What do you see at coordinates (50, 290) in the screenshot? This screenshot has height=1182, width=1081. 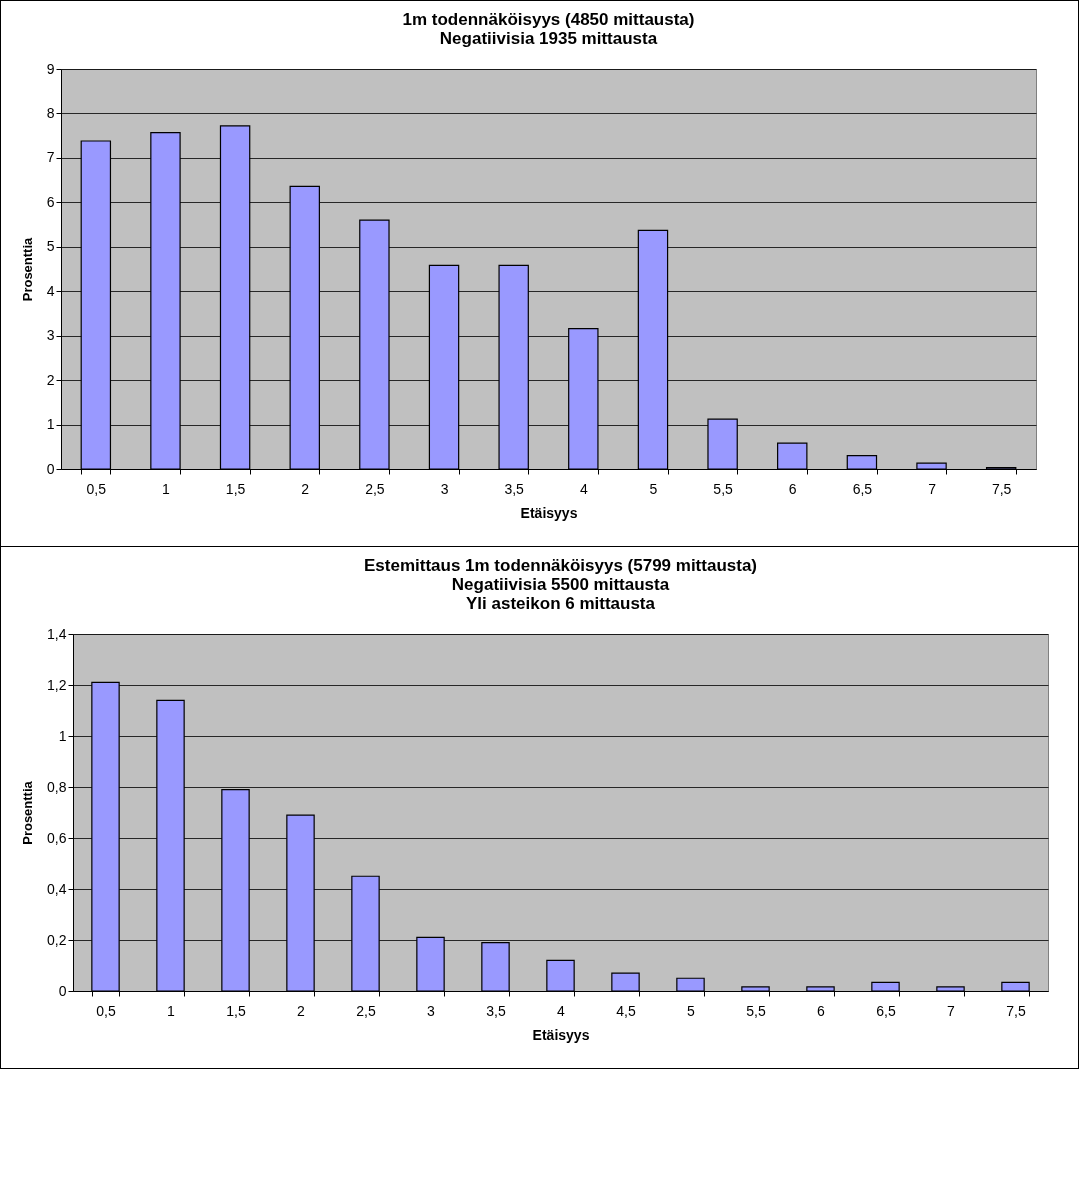 I see `y-tick-label: 4` at bounding box center [50, 290].